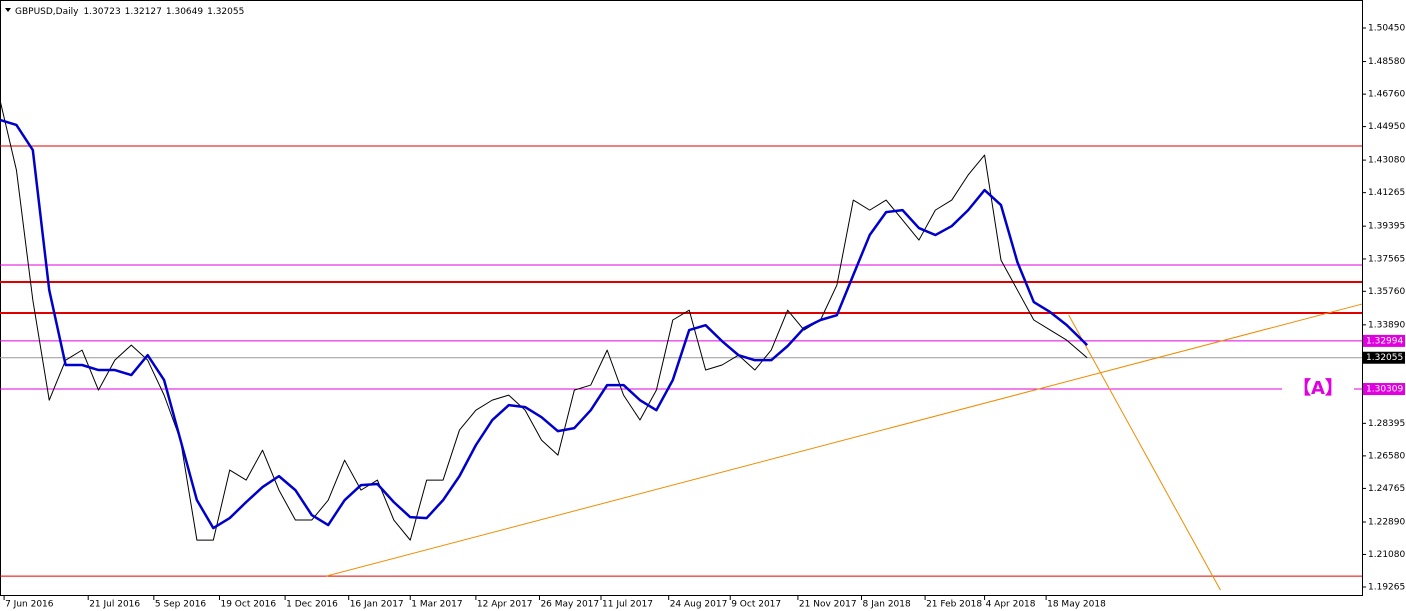 This screenshot has width=1406, height=611. What do you see at coordinates (8, 10) in the screenshot?
I see `menu-arrow` at bounding box center [8, 10].